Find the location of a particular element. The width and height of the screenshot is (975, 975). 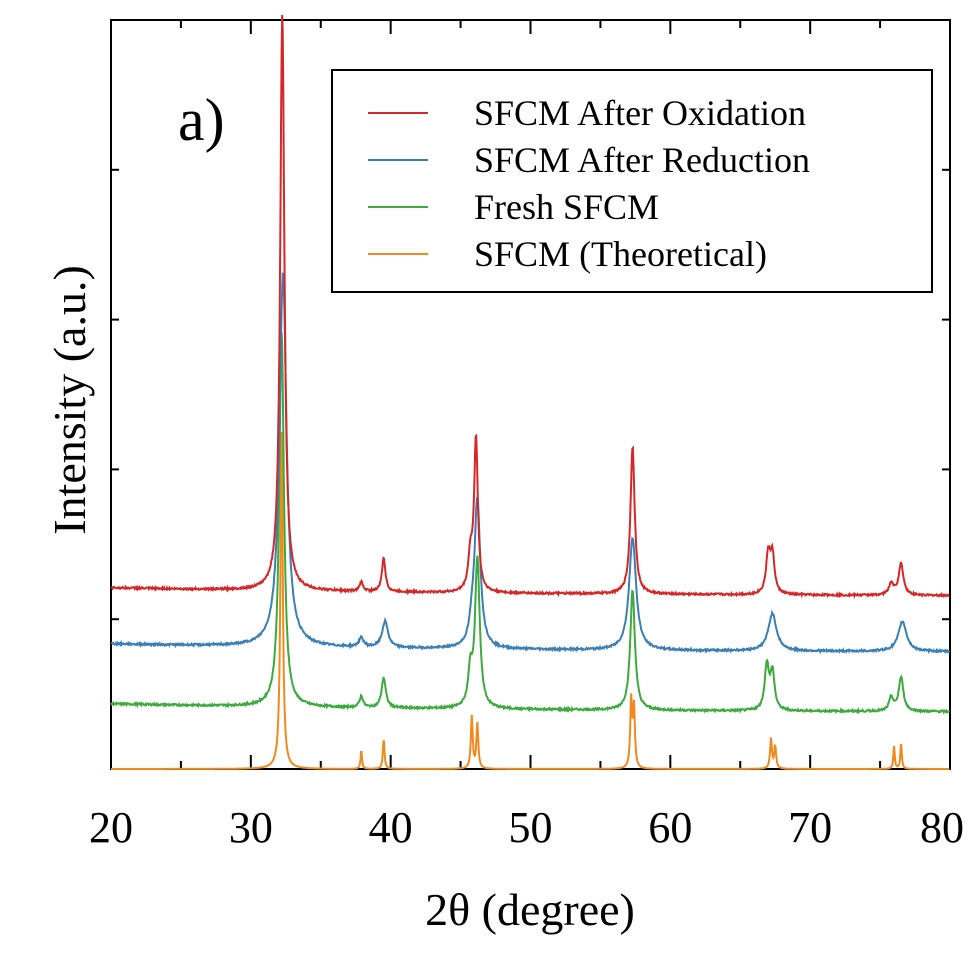

y-axis-title: Intensity (a.u.) is located at coordinates (69, 400).